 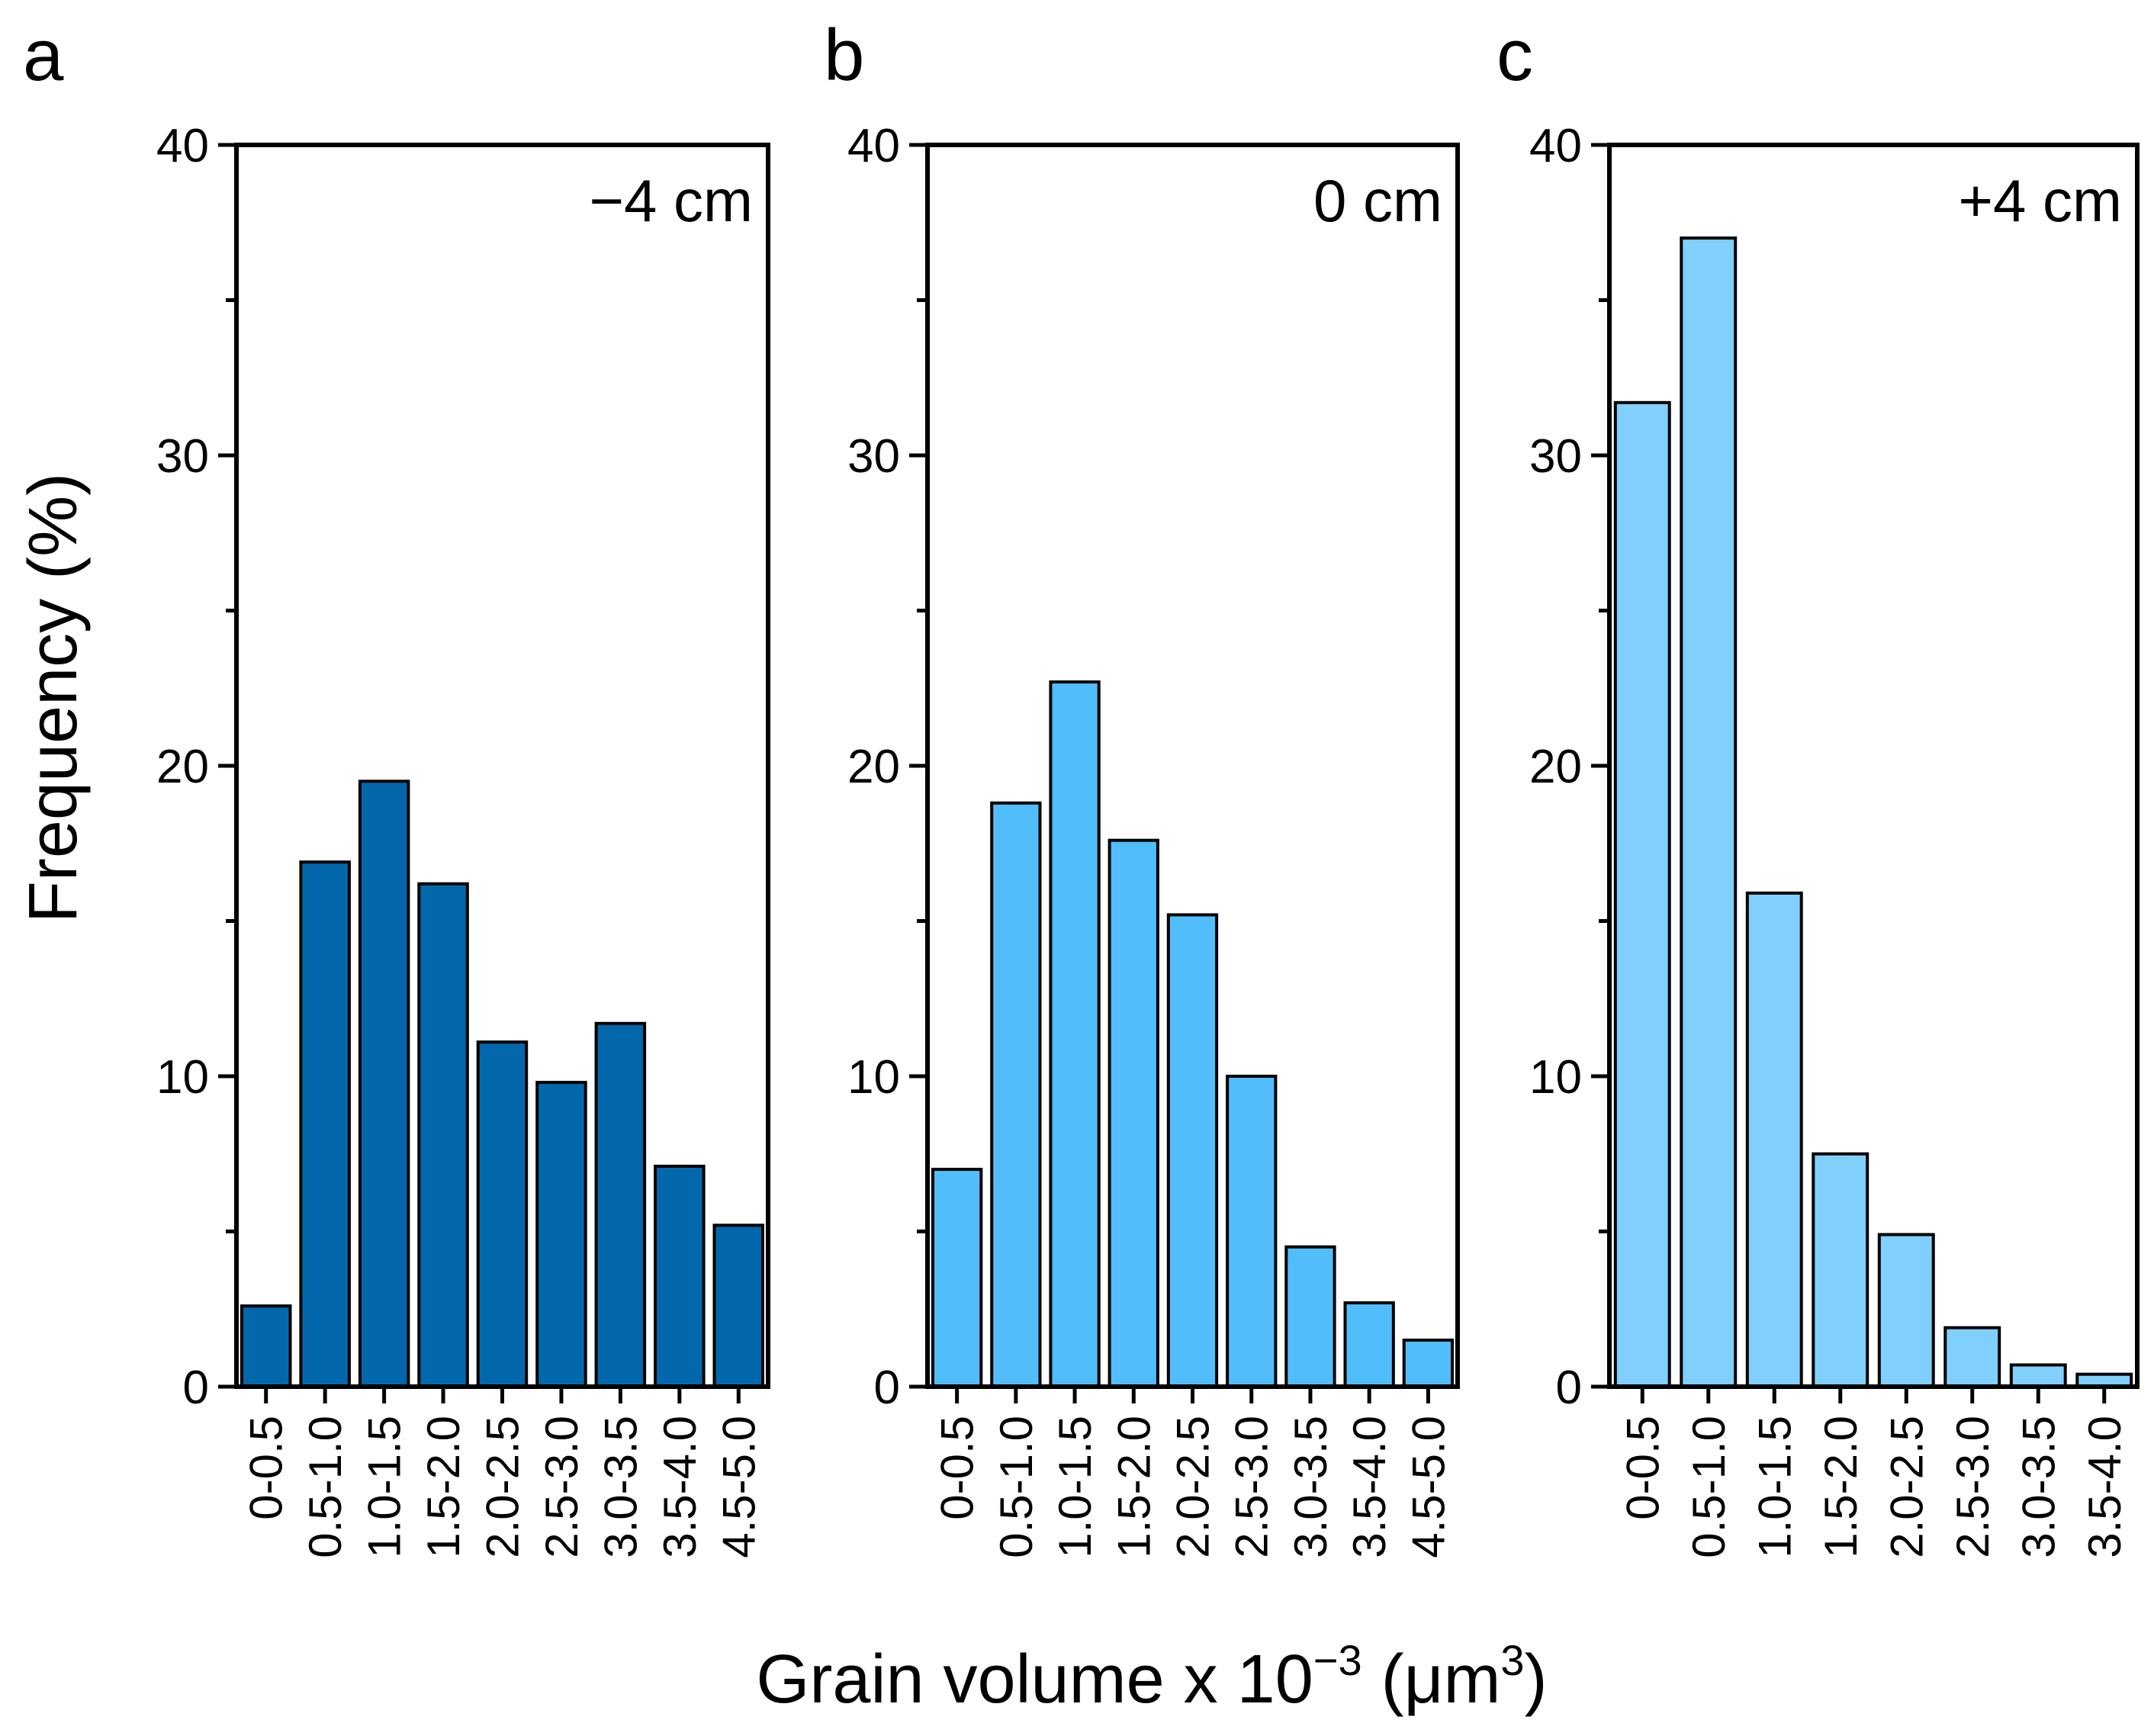 I want to click on xtick-label-a-7: 3.5-4.0, so click(x=680, y=1487).